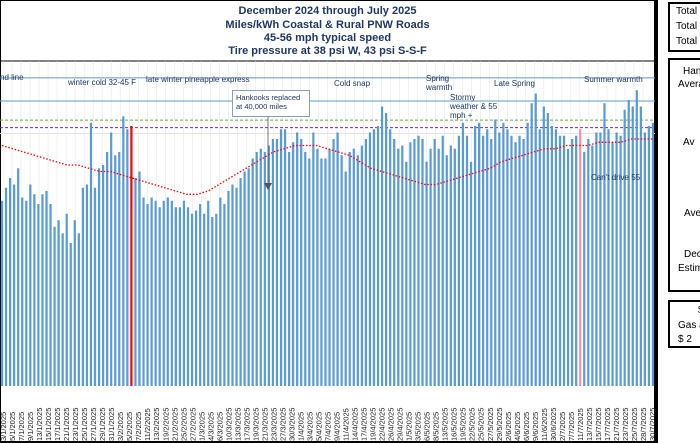 The width and height of the screenshot is (700, 443). Describe the element at coordinates (165, 424) in the screenshot. I see `x-tick-label: 19/2/2025` at that location.